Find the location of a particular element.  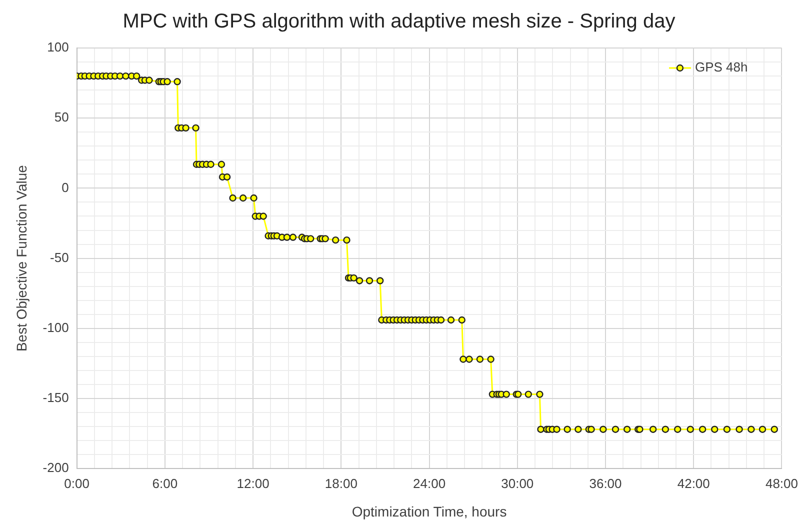

x-tick-label: 36:00 is located at coordinates (605, 483).